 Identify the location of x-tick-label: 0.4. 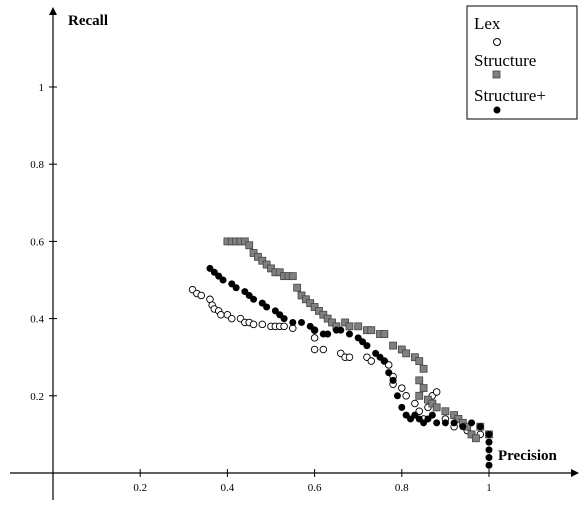
(228, 488).